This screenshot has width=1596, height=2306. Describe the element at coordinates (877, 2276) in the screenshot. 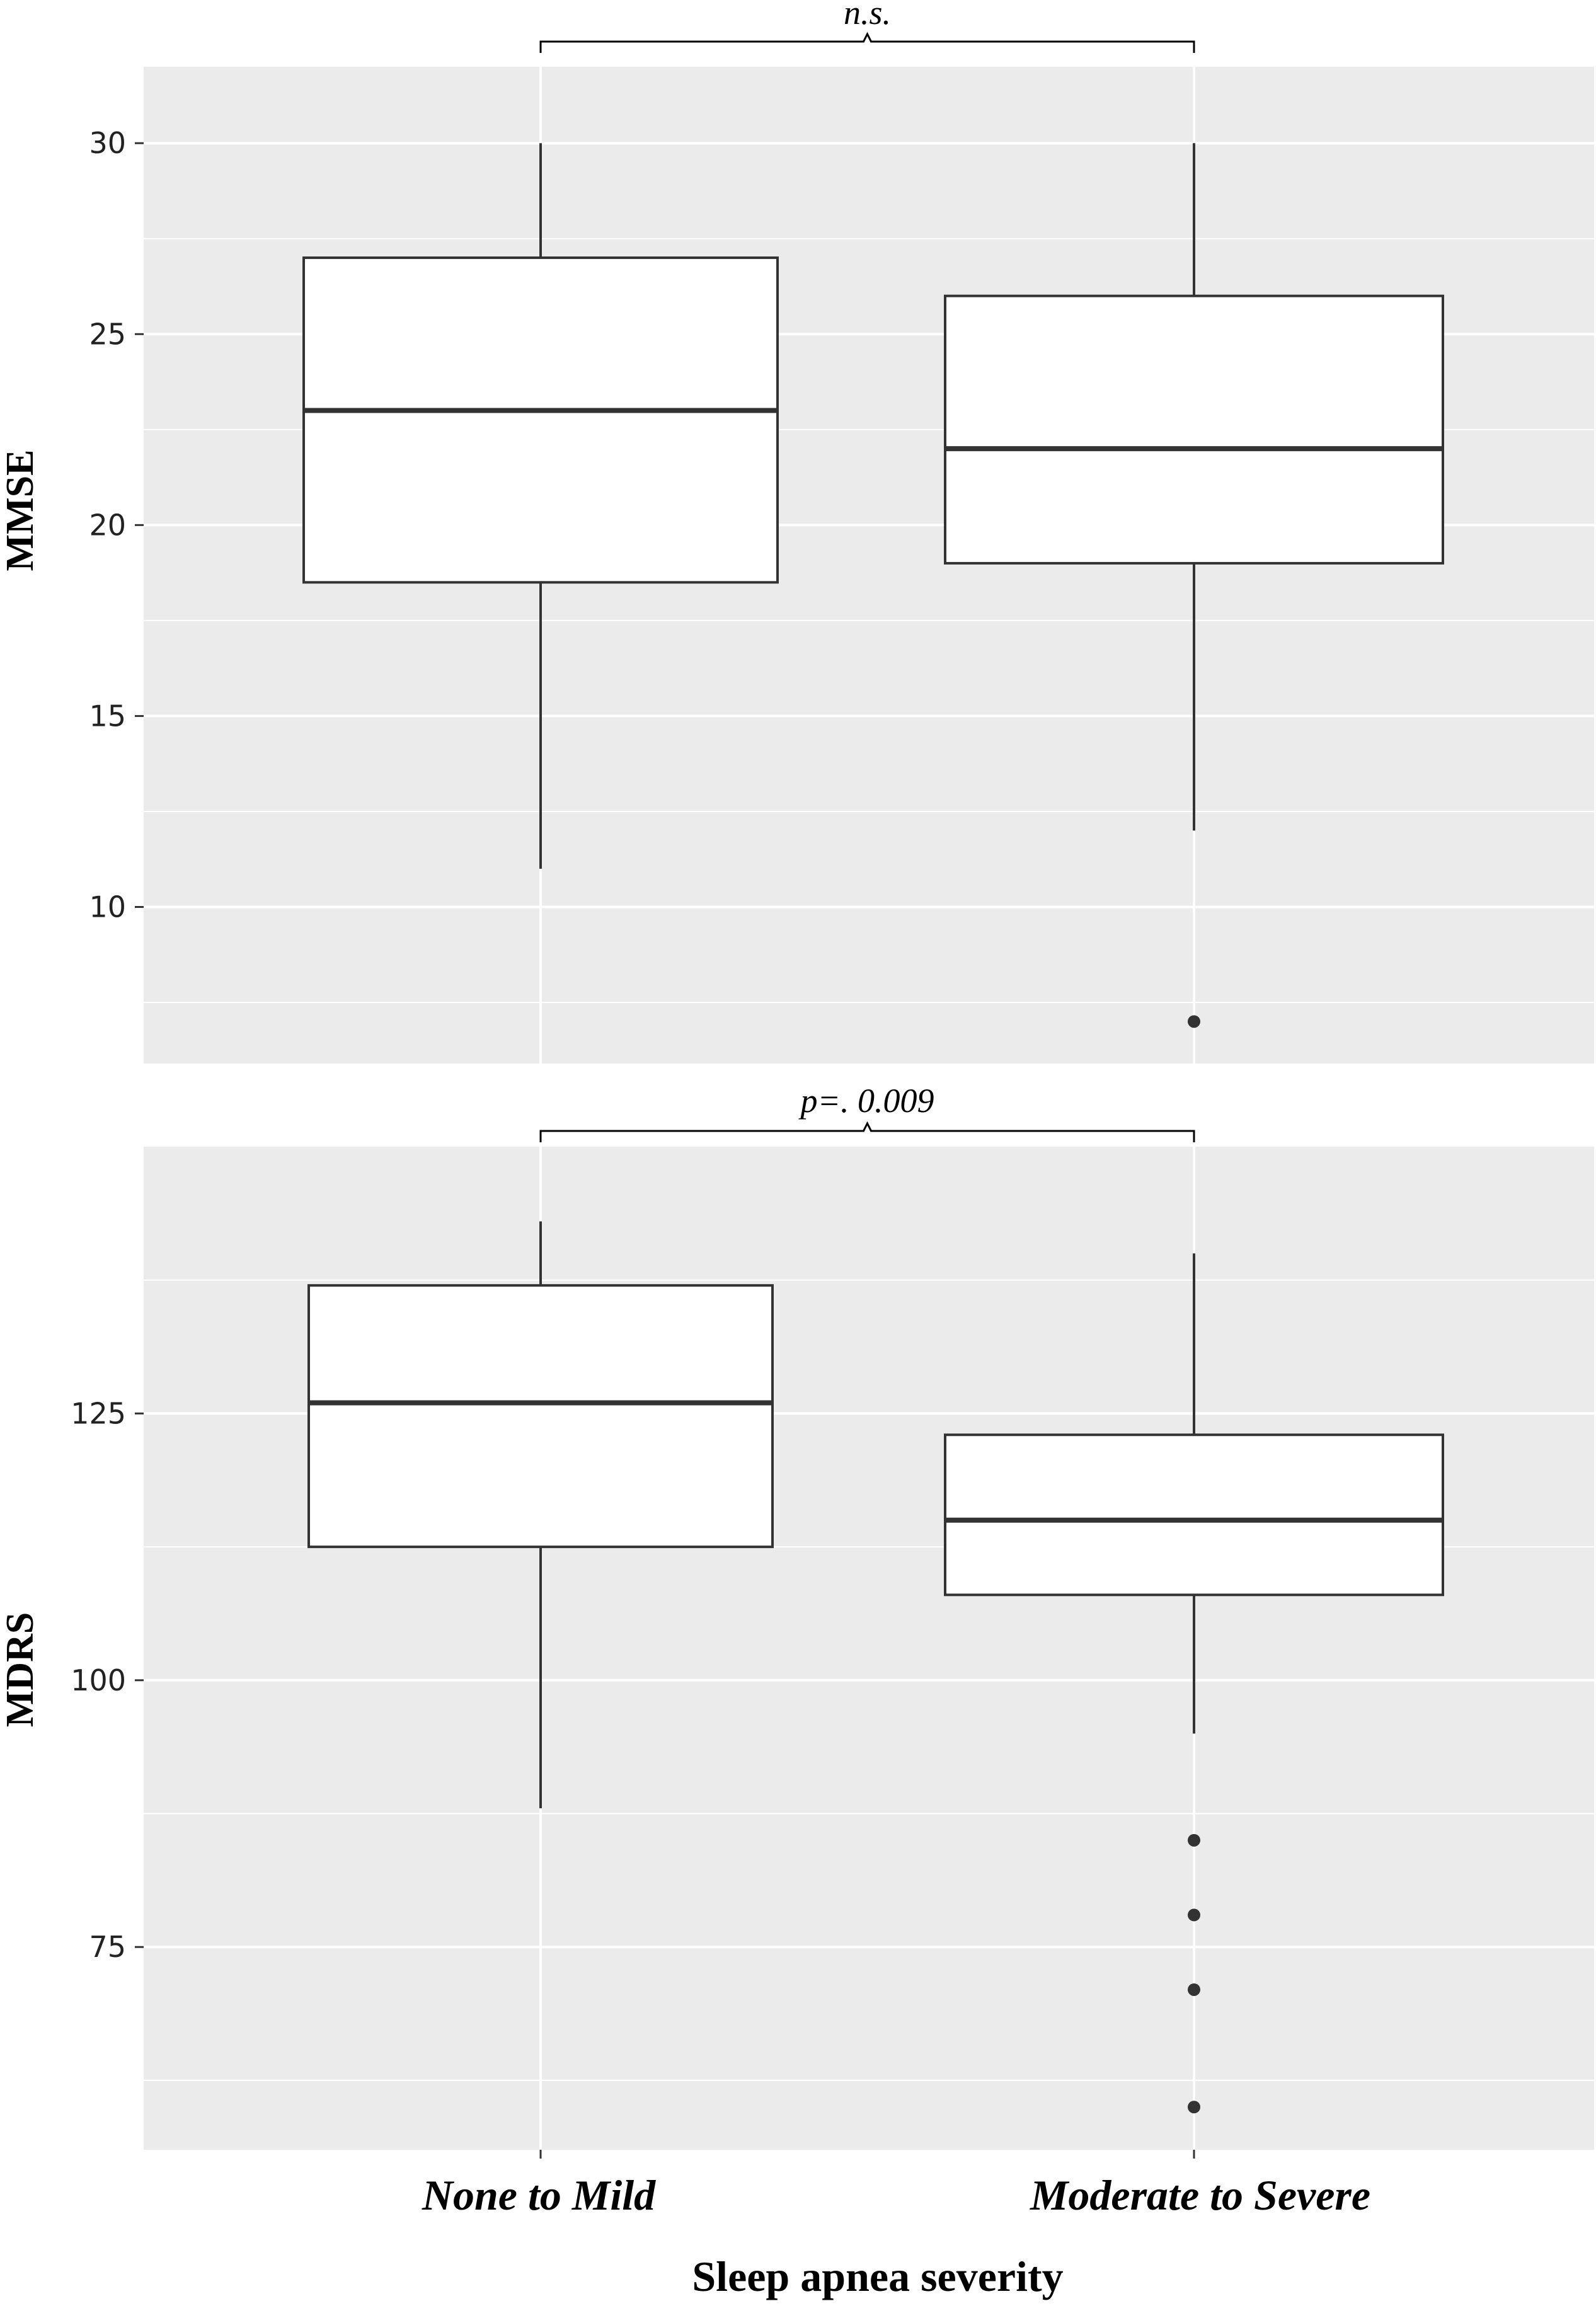

I see `x-axis-title: Sleep apnea severity` at that location.